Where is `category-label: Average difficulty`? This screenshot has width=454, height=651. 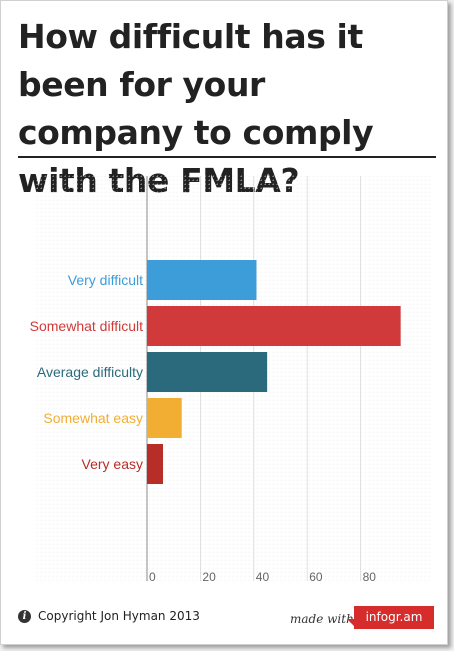 category-label: Average difficulty is located at coordinates (90, 372).